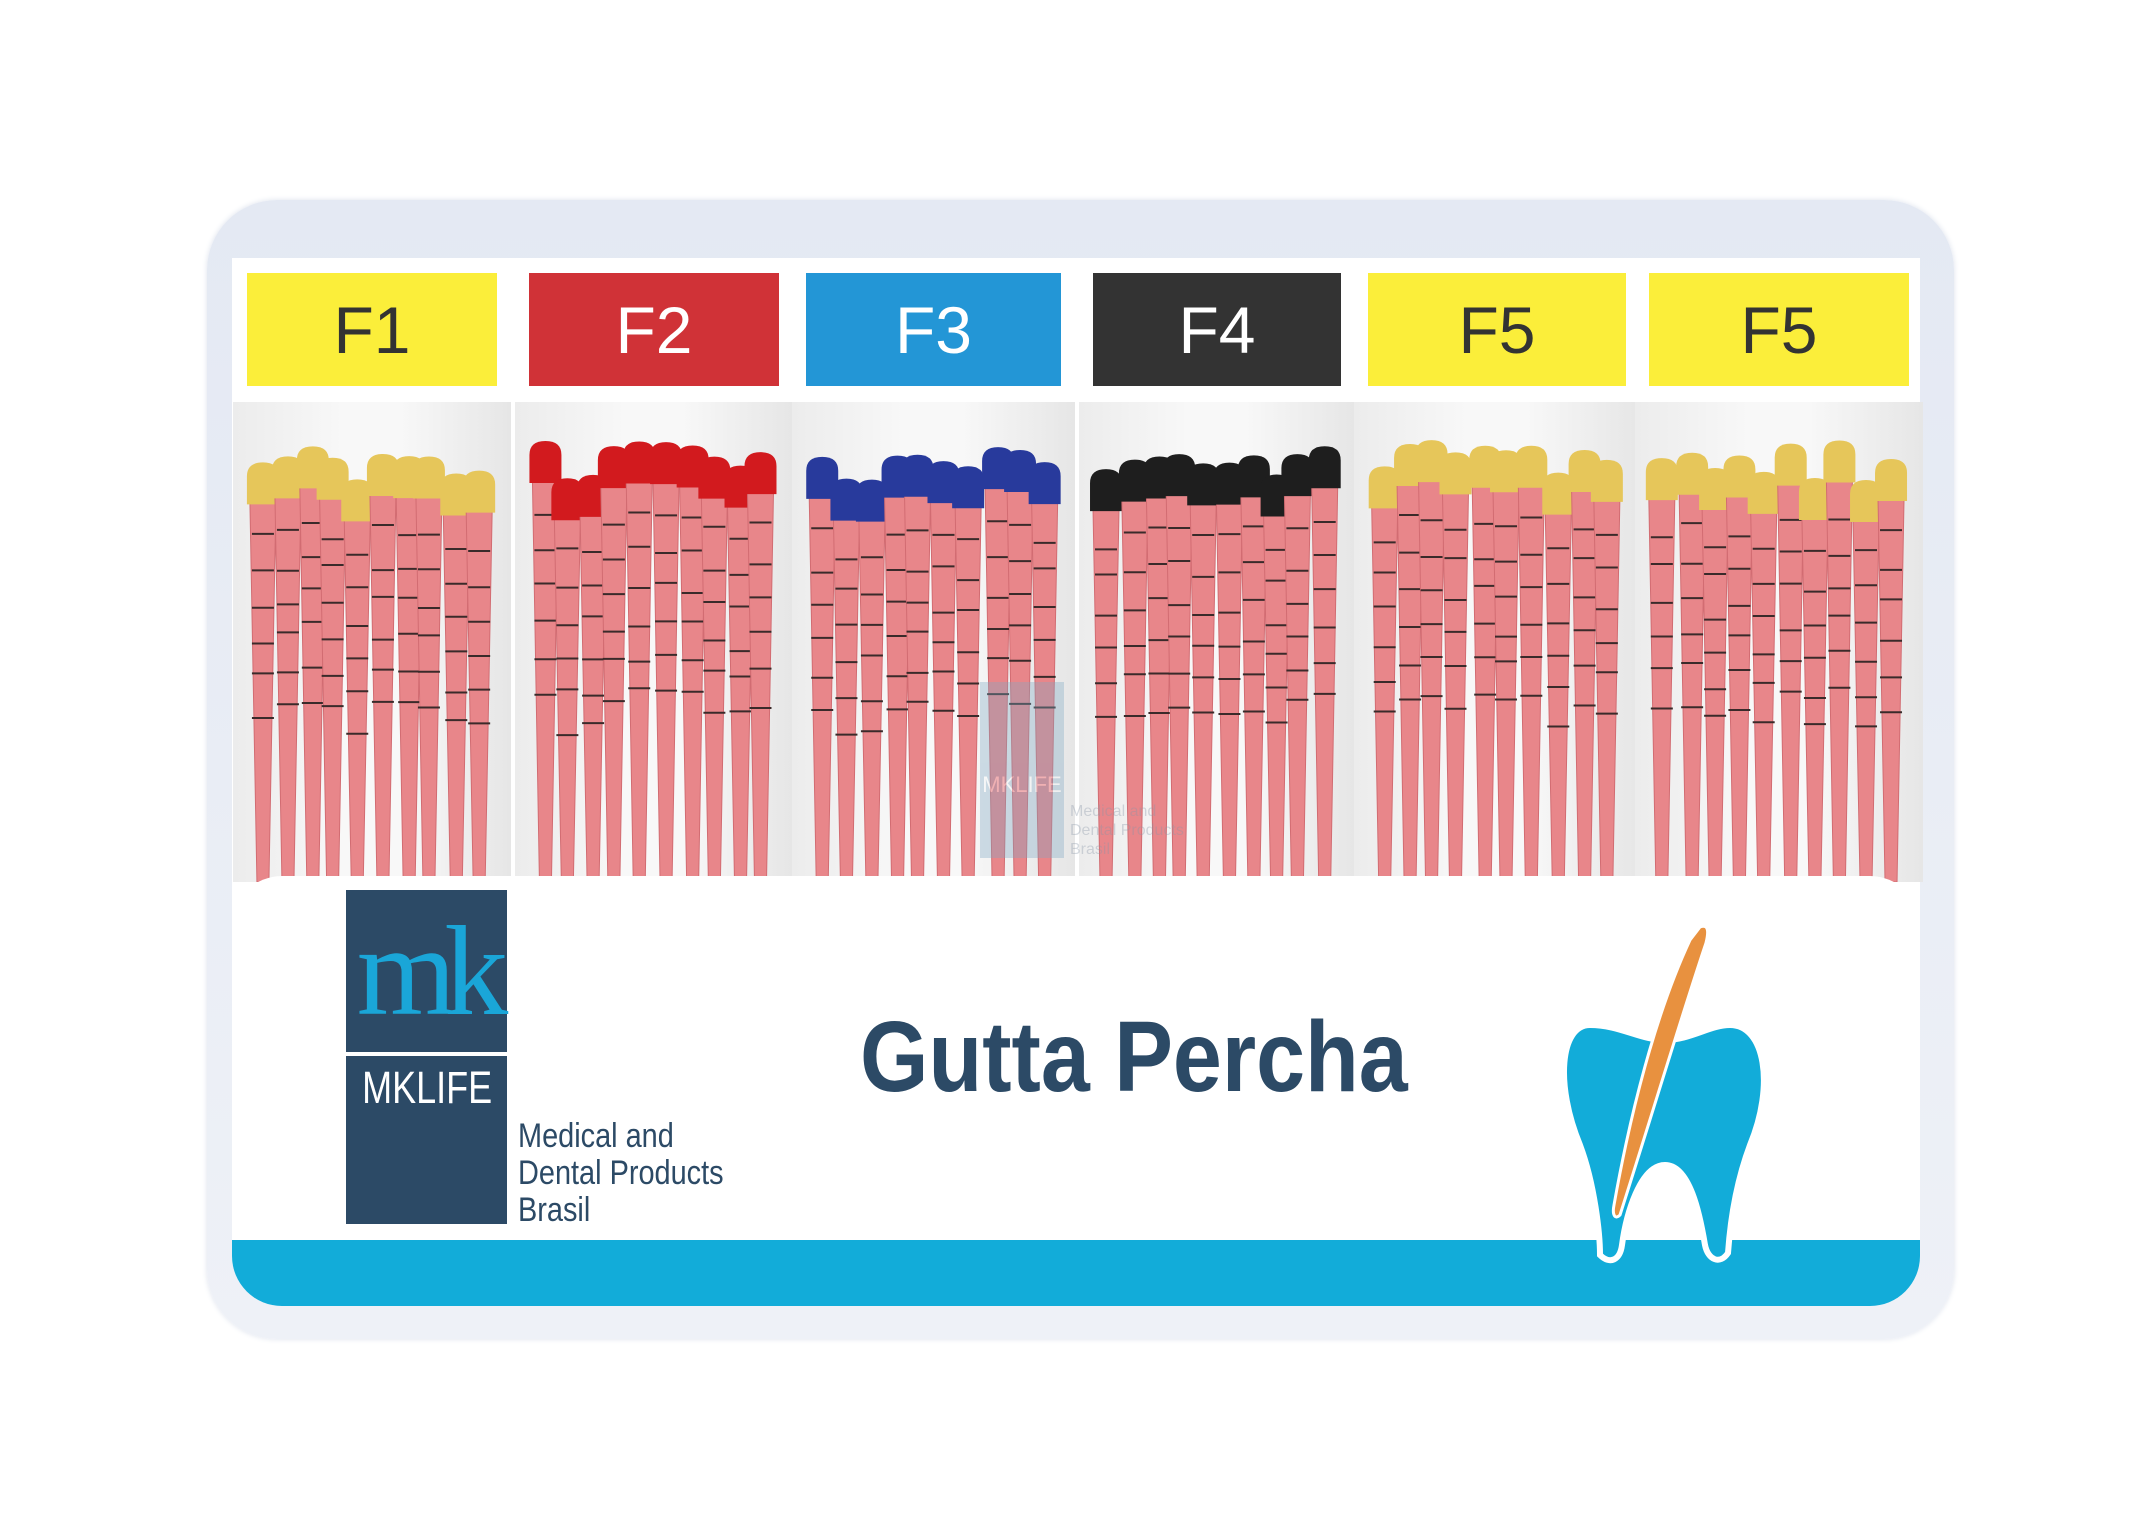  Describe the element at coordinates (1134, 1057) in the screenshot. I see `product-title: Gutta Percha` at that location.